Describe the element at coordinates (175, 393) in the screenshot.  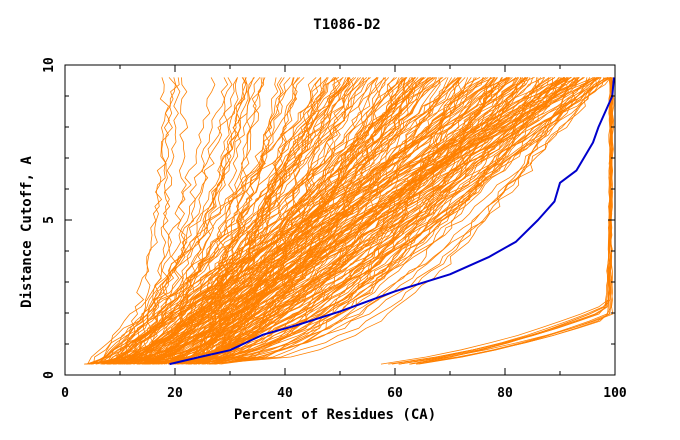
I see `x-tick-label: 20` at that location.